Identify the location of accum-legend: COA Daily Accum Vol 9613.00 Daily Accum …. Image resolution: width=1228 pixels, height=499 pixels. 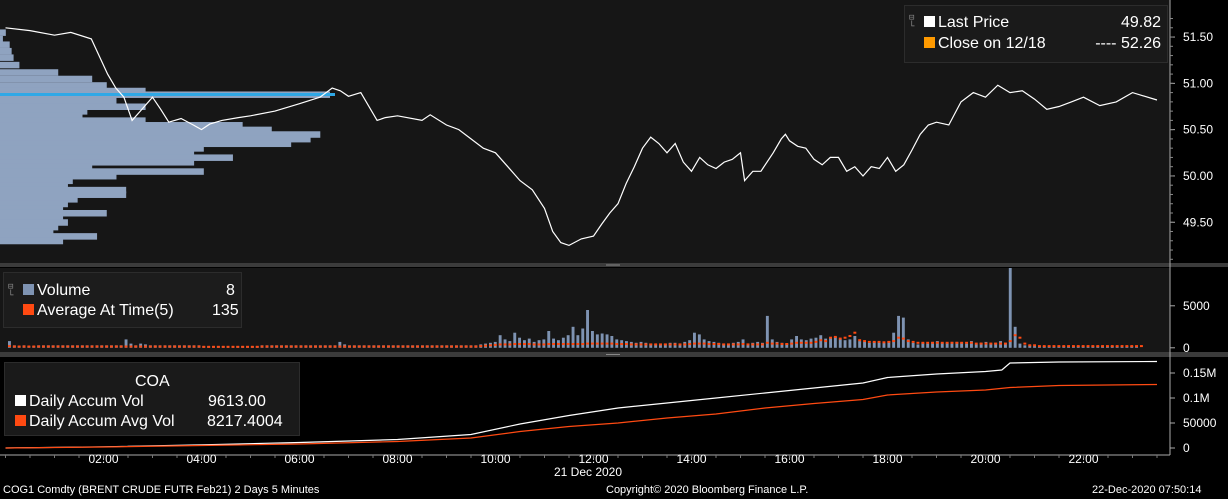
(152, 399).